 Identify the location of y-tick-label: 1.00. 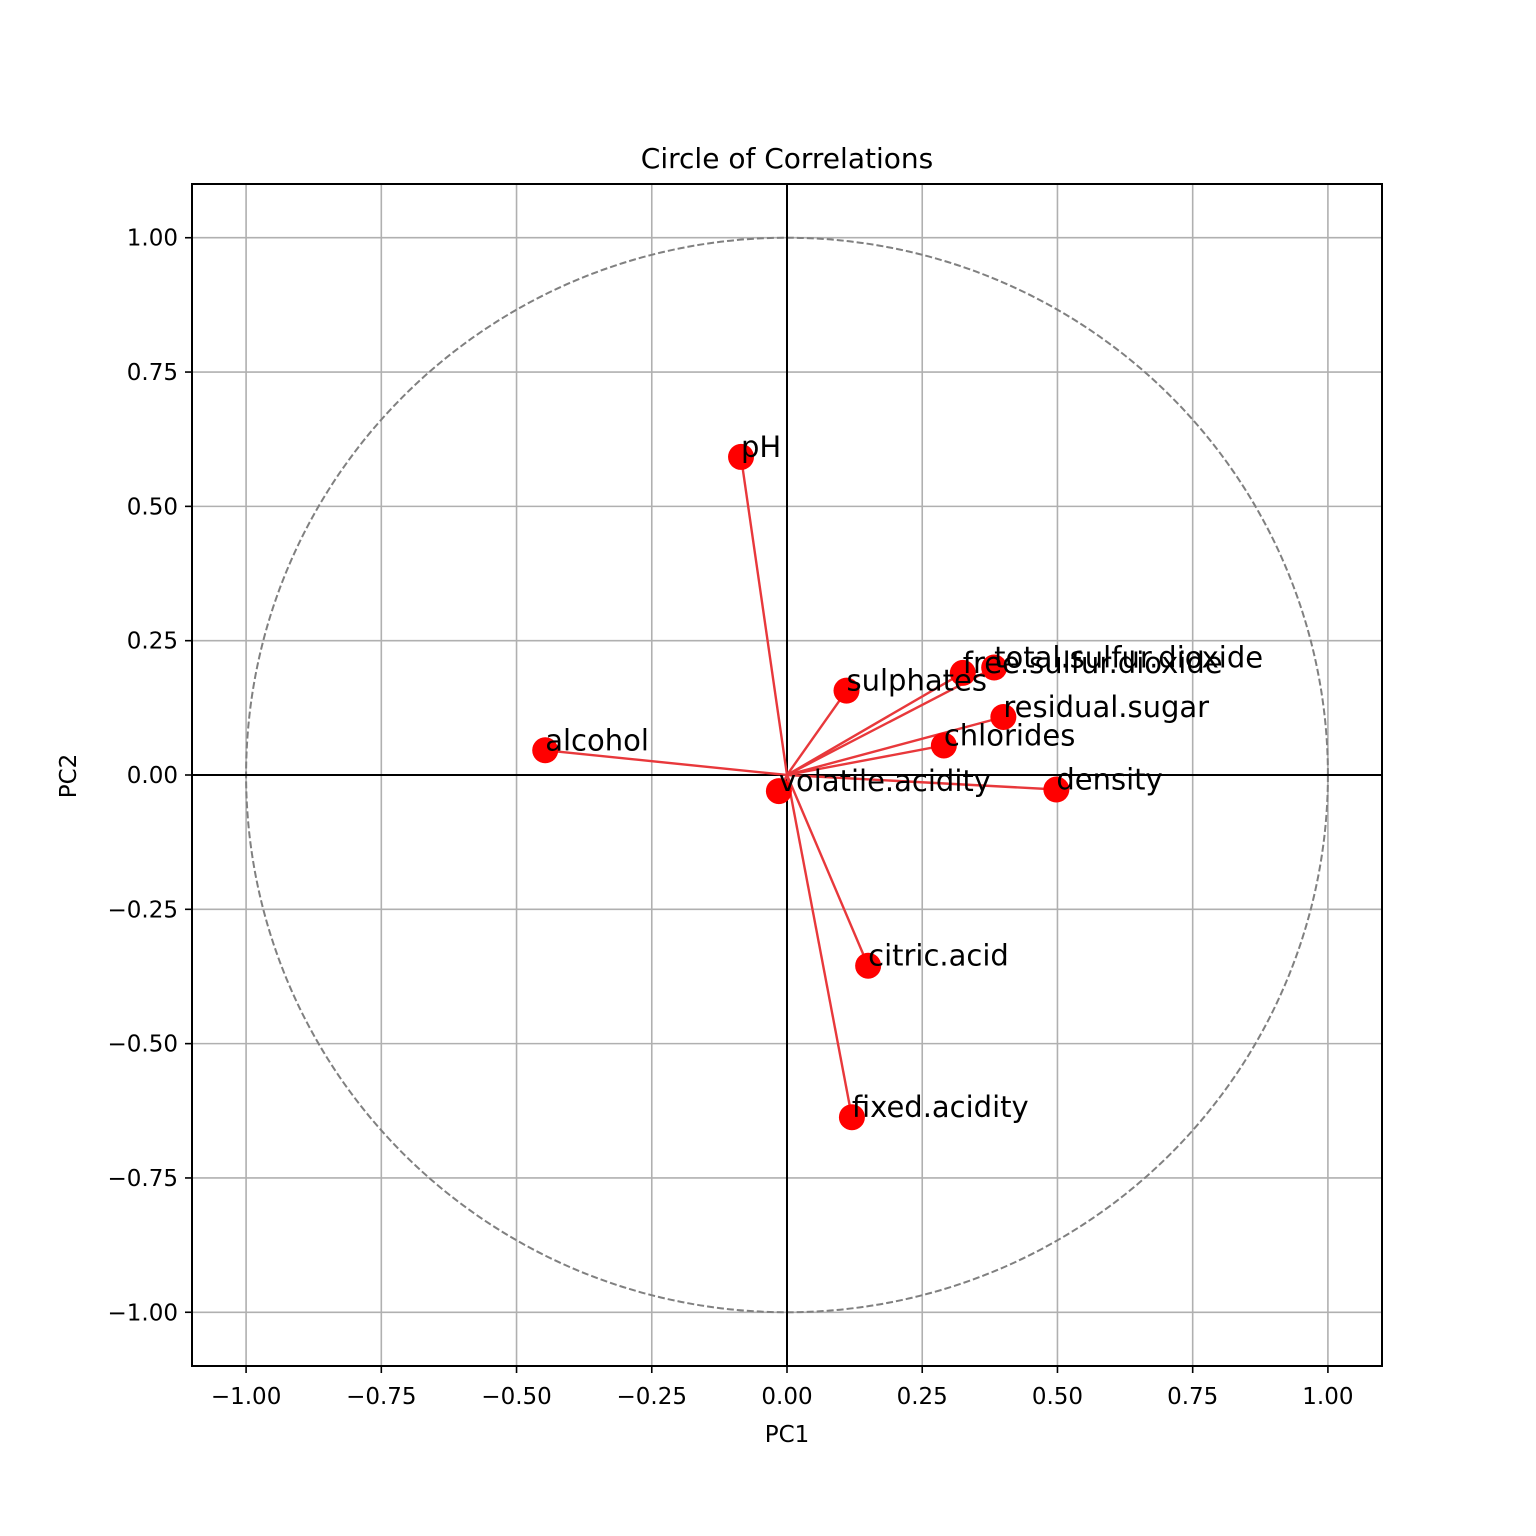
(152, 239).